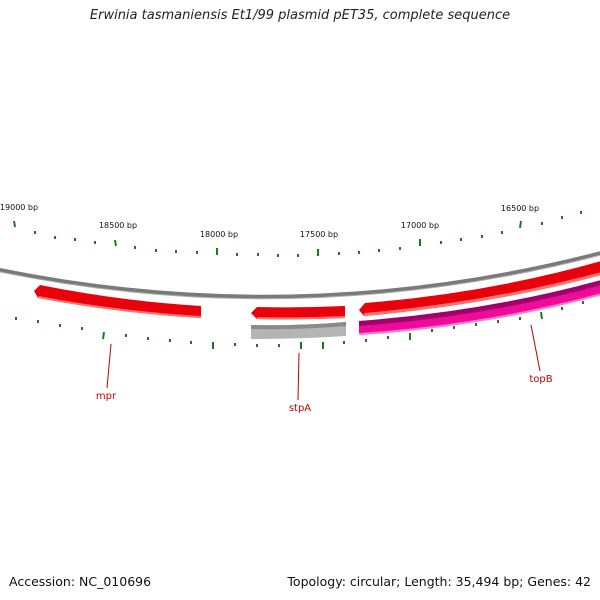 Image resolution: width=600 pixels, height=600 pixels. What do you see at coordinates (298, 313) in the screenshot?
I see `gene-feature-stpA` at bounding box center [298, 313].